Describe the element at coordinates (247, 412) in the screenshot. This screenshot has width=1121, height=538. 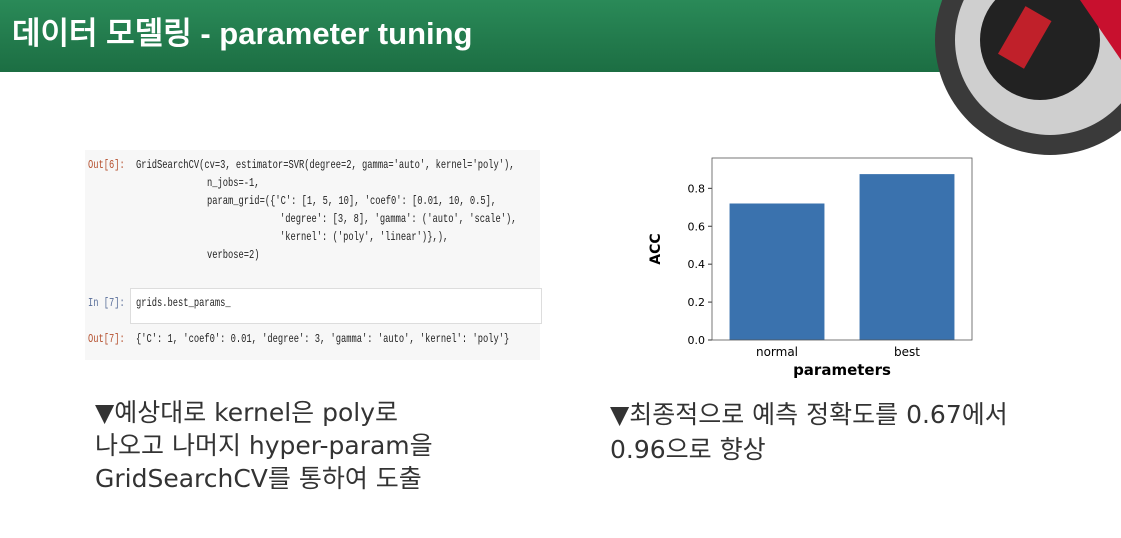
I see `caption-line: ▼예상대로 kernel은 poly로` at that location.